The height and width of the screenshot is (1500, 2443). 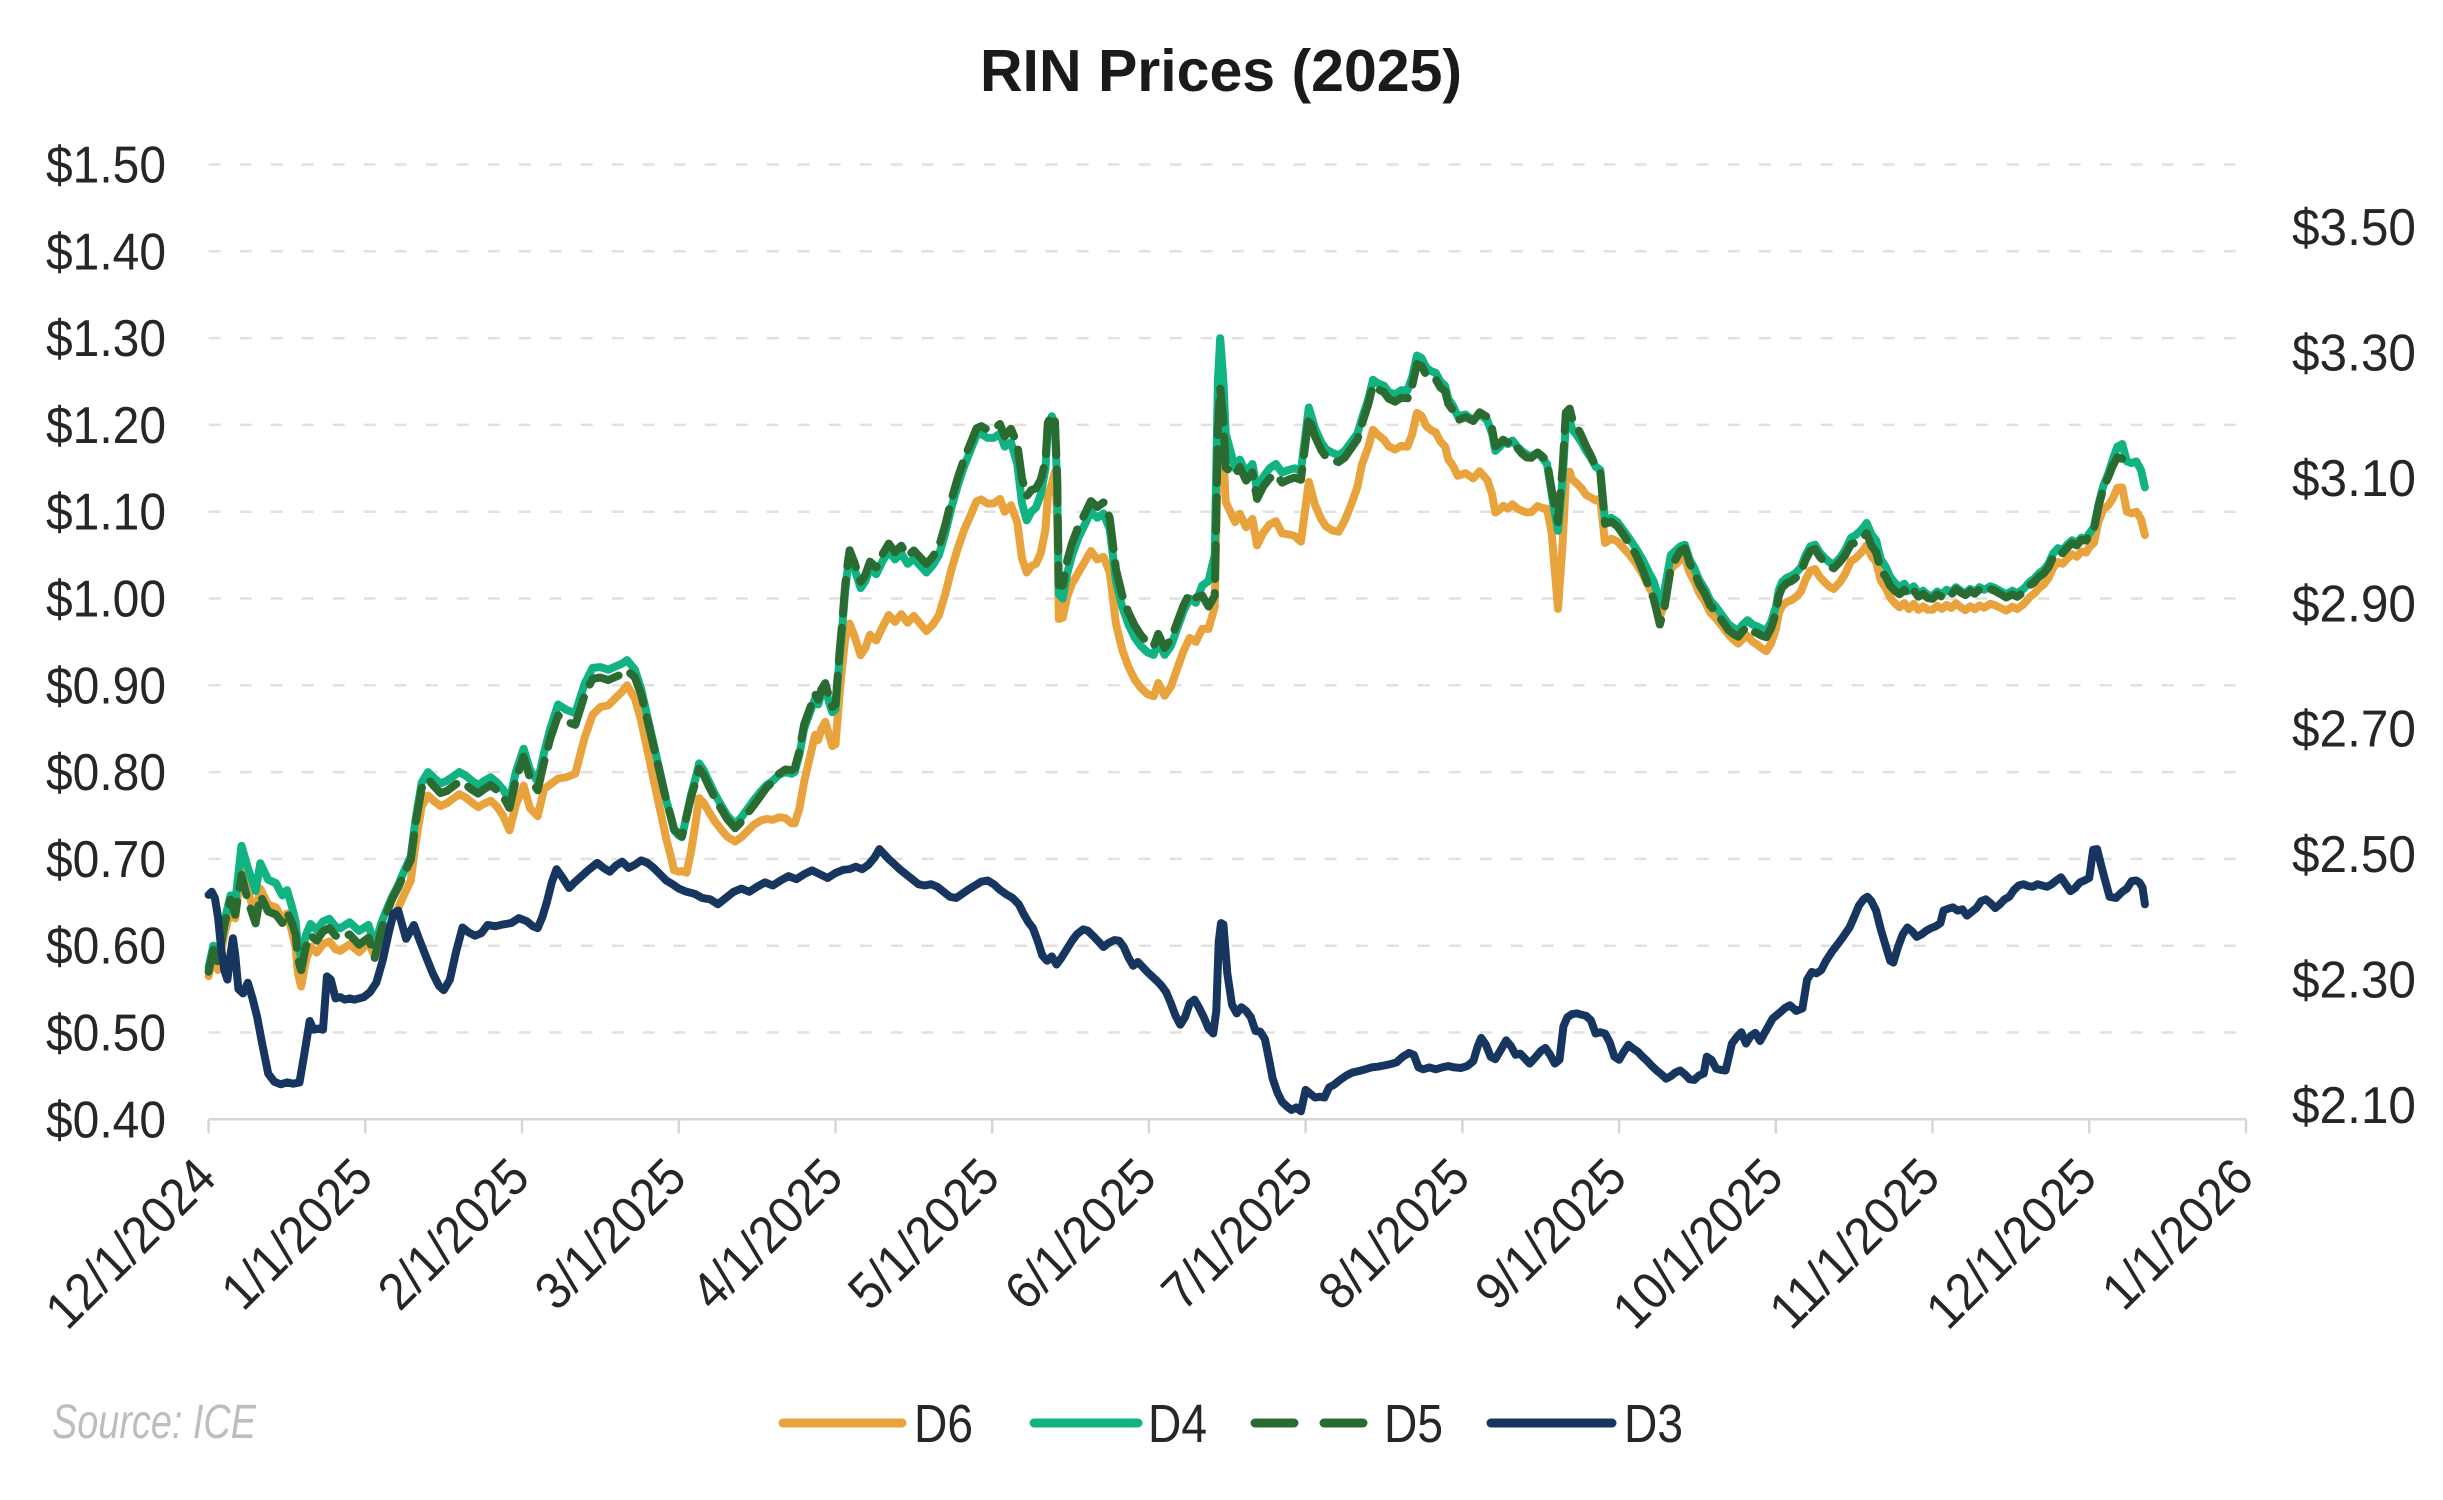 I want to click on svg-text: $0.40, so click(x=106, y=1120).